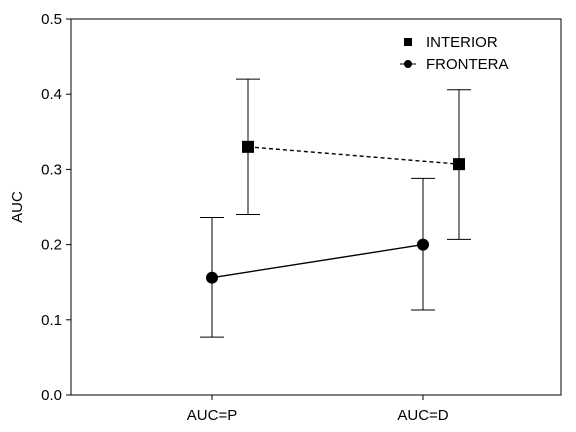  I want to click on legend-item: INTERIOR, so click(451, 42).